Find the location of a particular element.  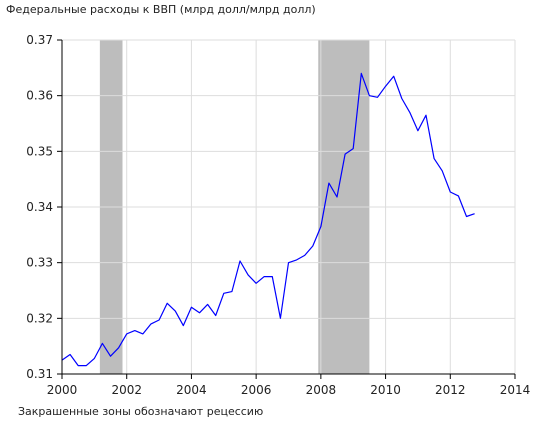

x-tick-label: 2012 is located at coordinates (450, 390).